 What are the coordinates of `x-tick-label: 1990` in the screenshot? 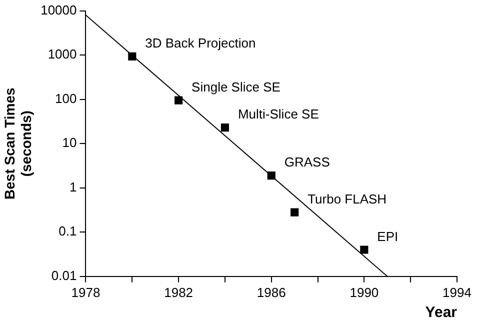 It's located at (364, 292).